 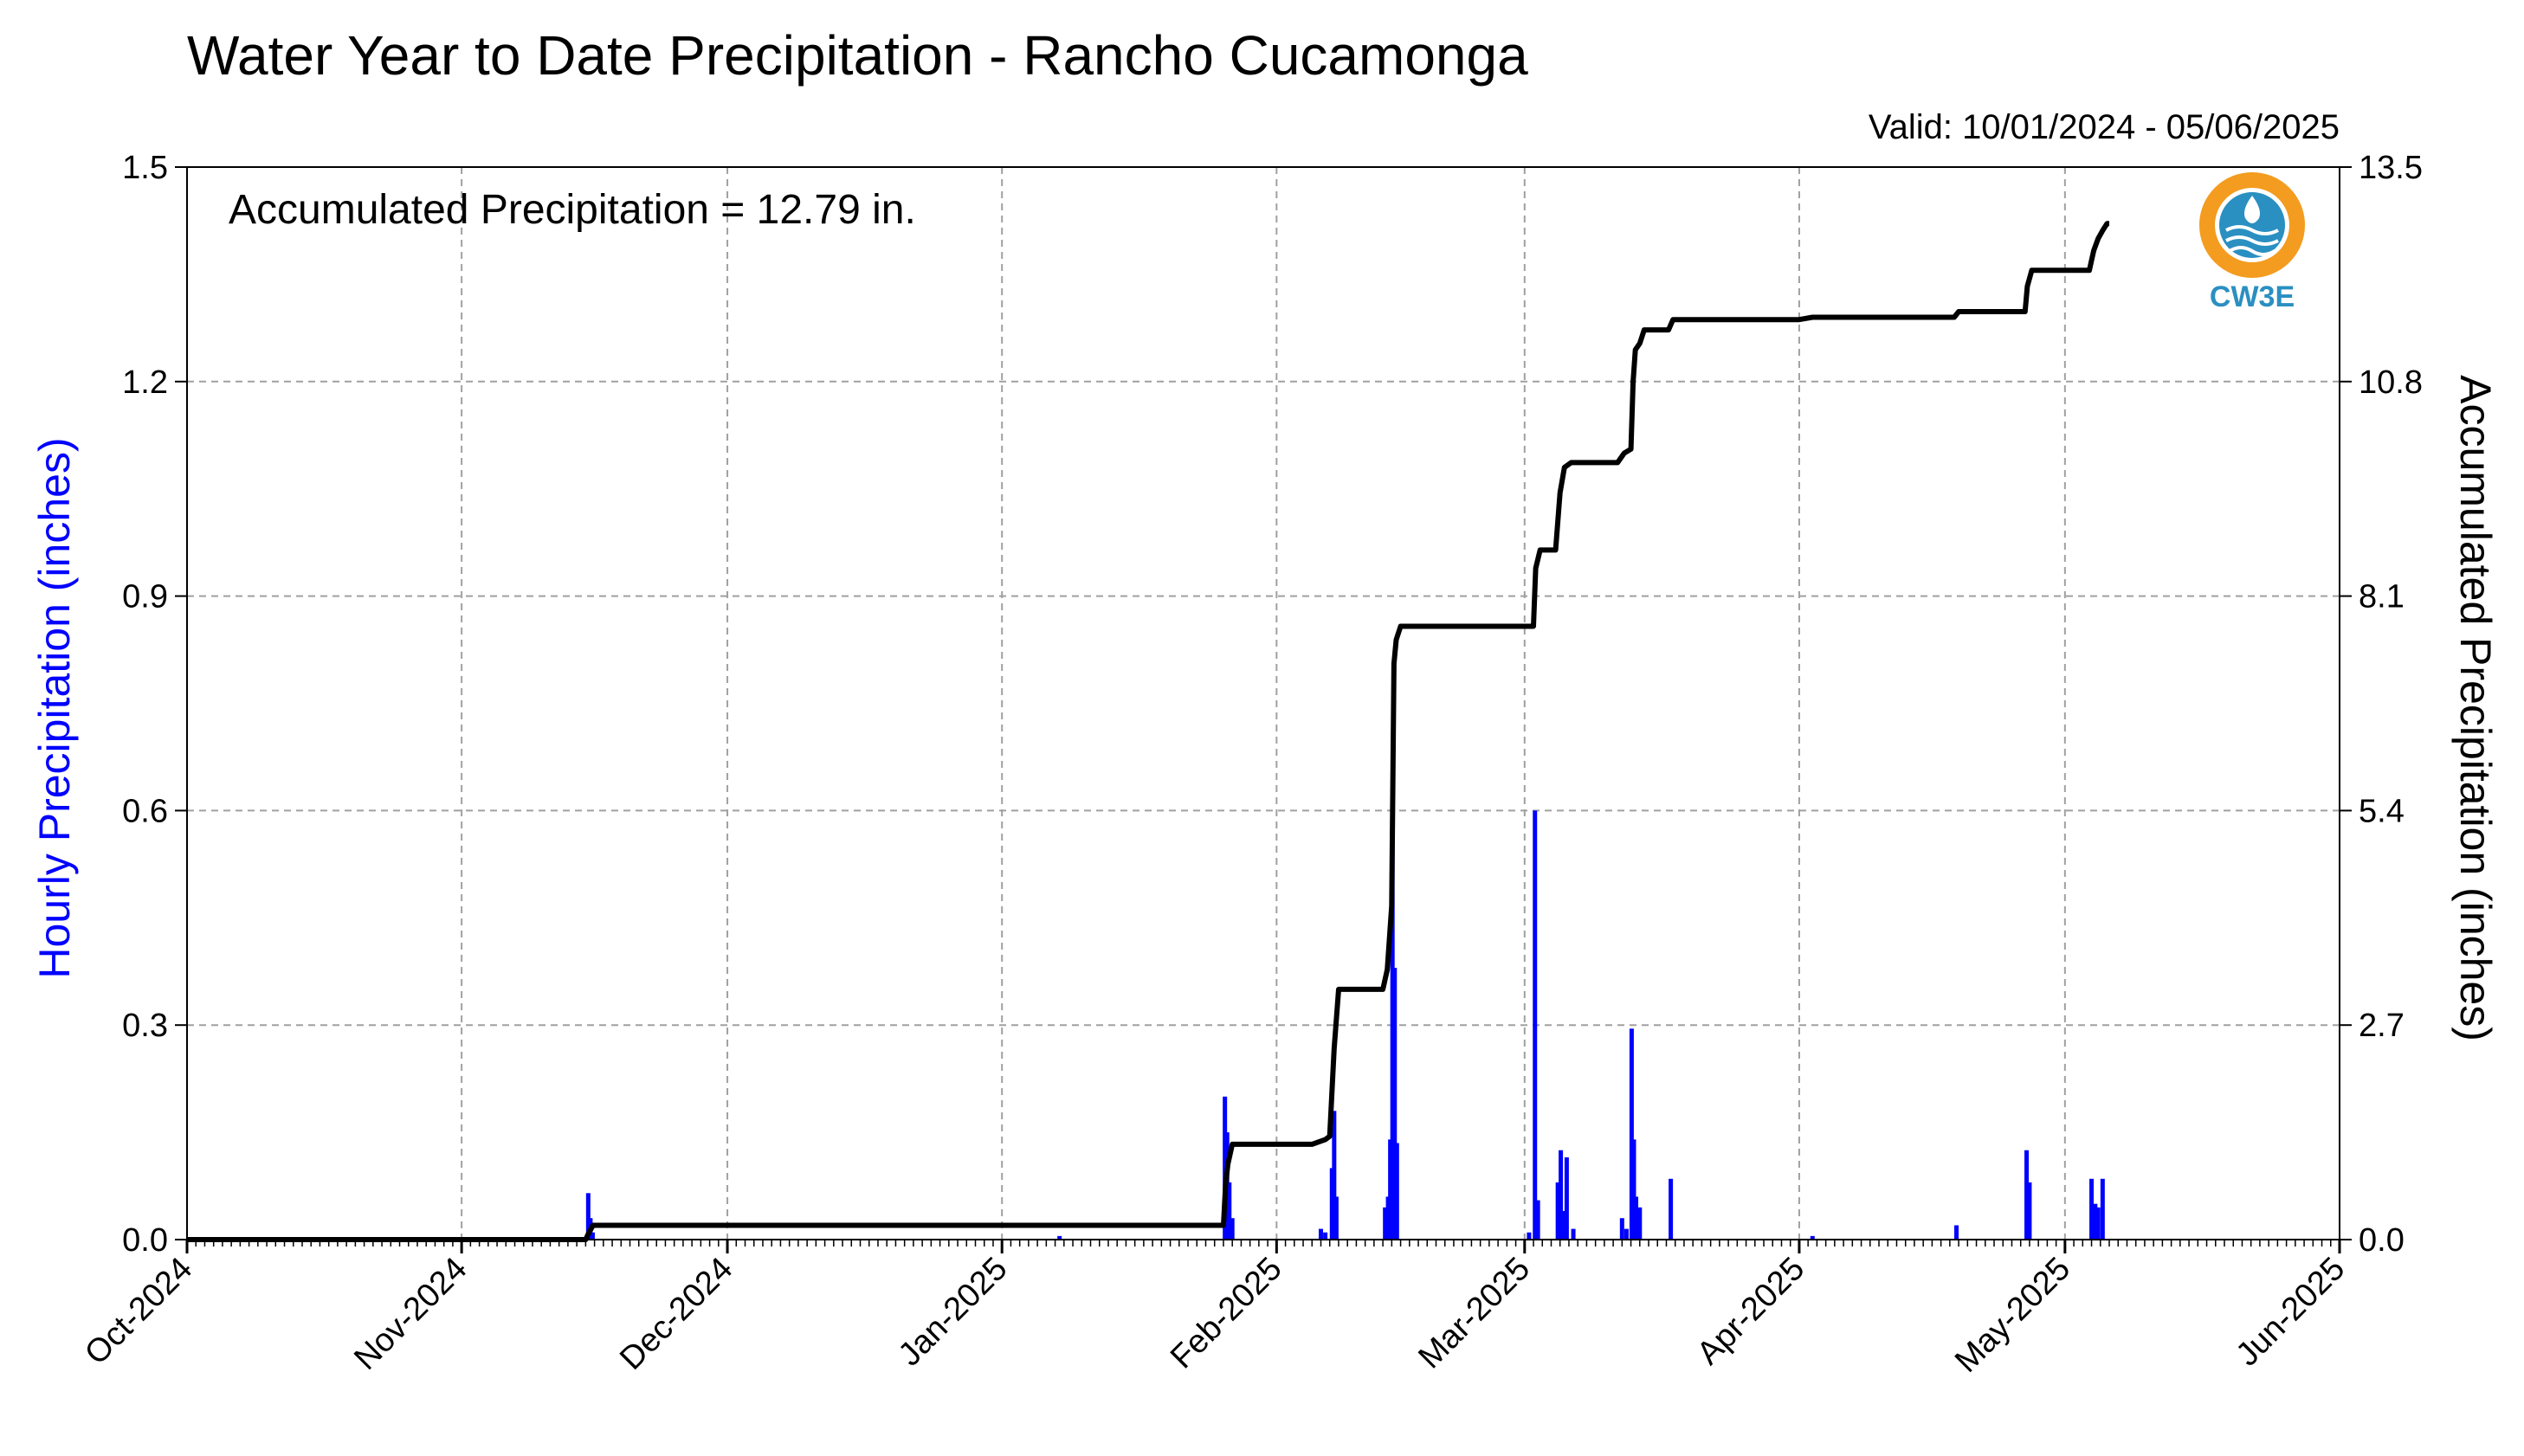 What do you see at coordinates (954, 1312) in the screenshot?
I see `x-tick-label: Jan-2025` at bounding box center [954, 1312].